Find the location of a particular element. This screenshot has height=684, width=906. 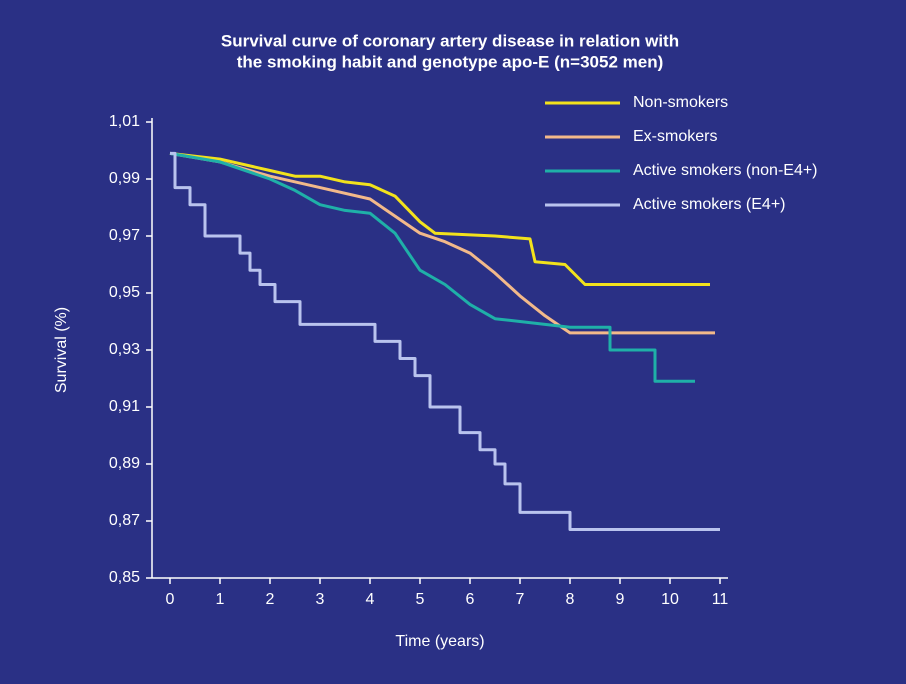

x-tick-label: 11 is located at coordinates (720, 599).